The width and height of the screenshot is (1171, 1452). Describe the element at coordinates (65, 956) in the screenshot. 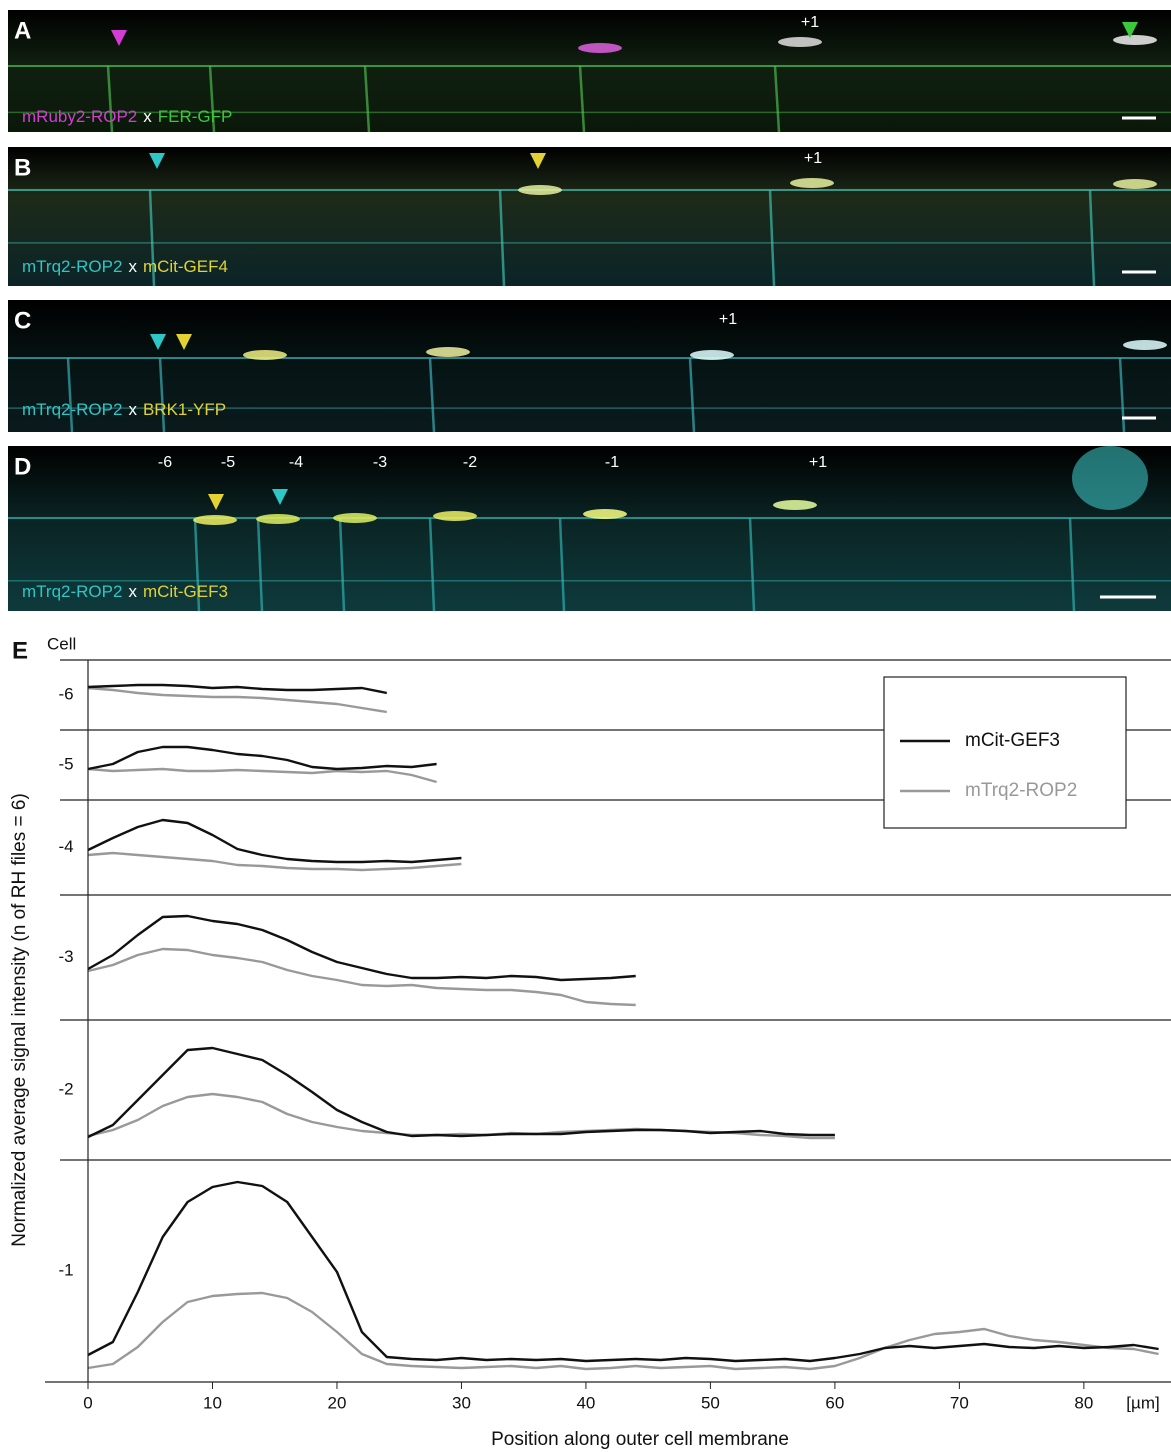

I see `row-label: -3` at that location.